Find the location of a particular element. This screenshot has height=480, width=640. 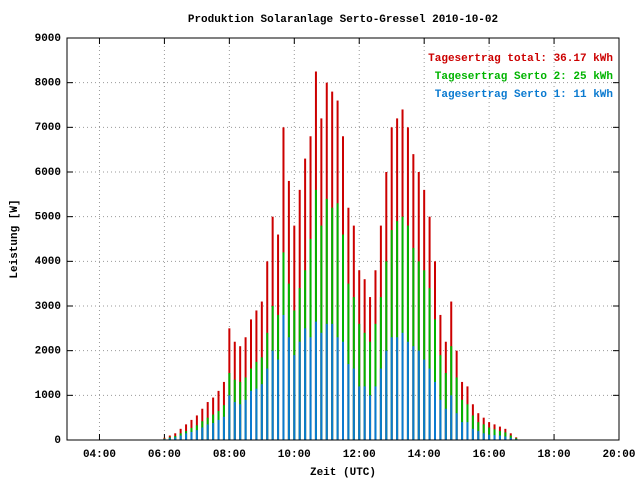

legend-label: Tagesertrag total: 36.17 kWh is located at coordinates (520, 59).